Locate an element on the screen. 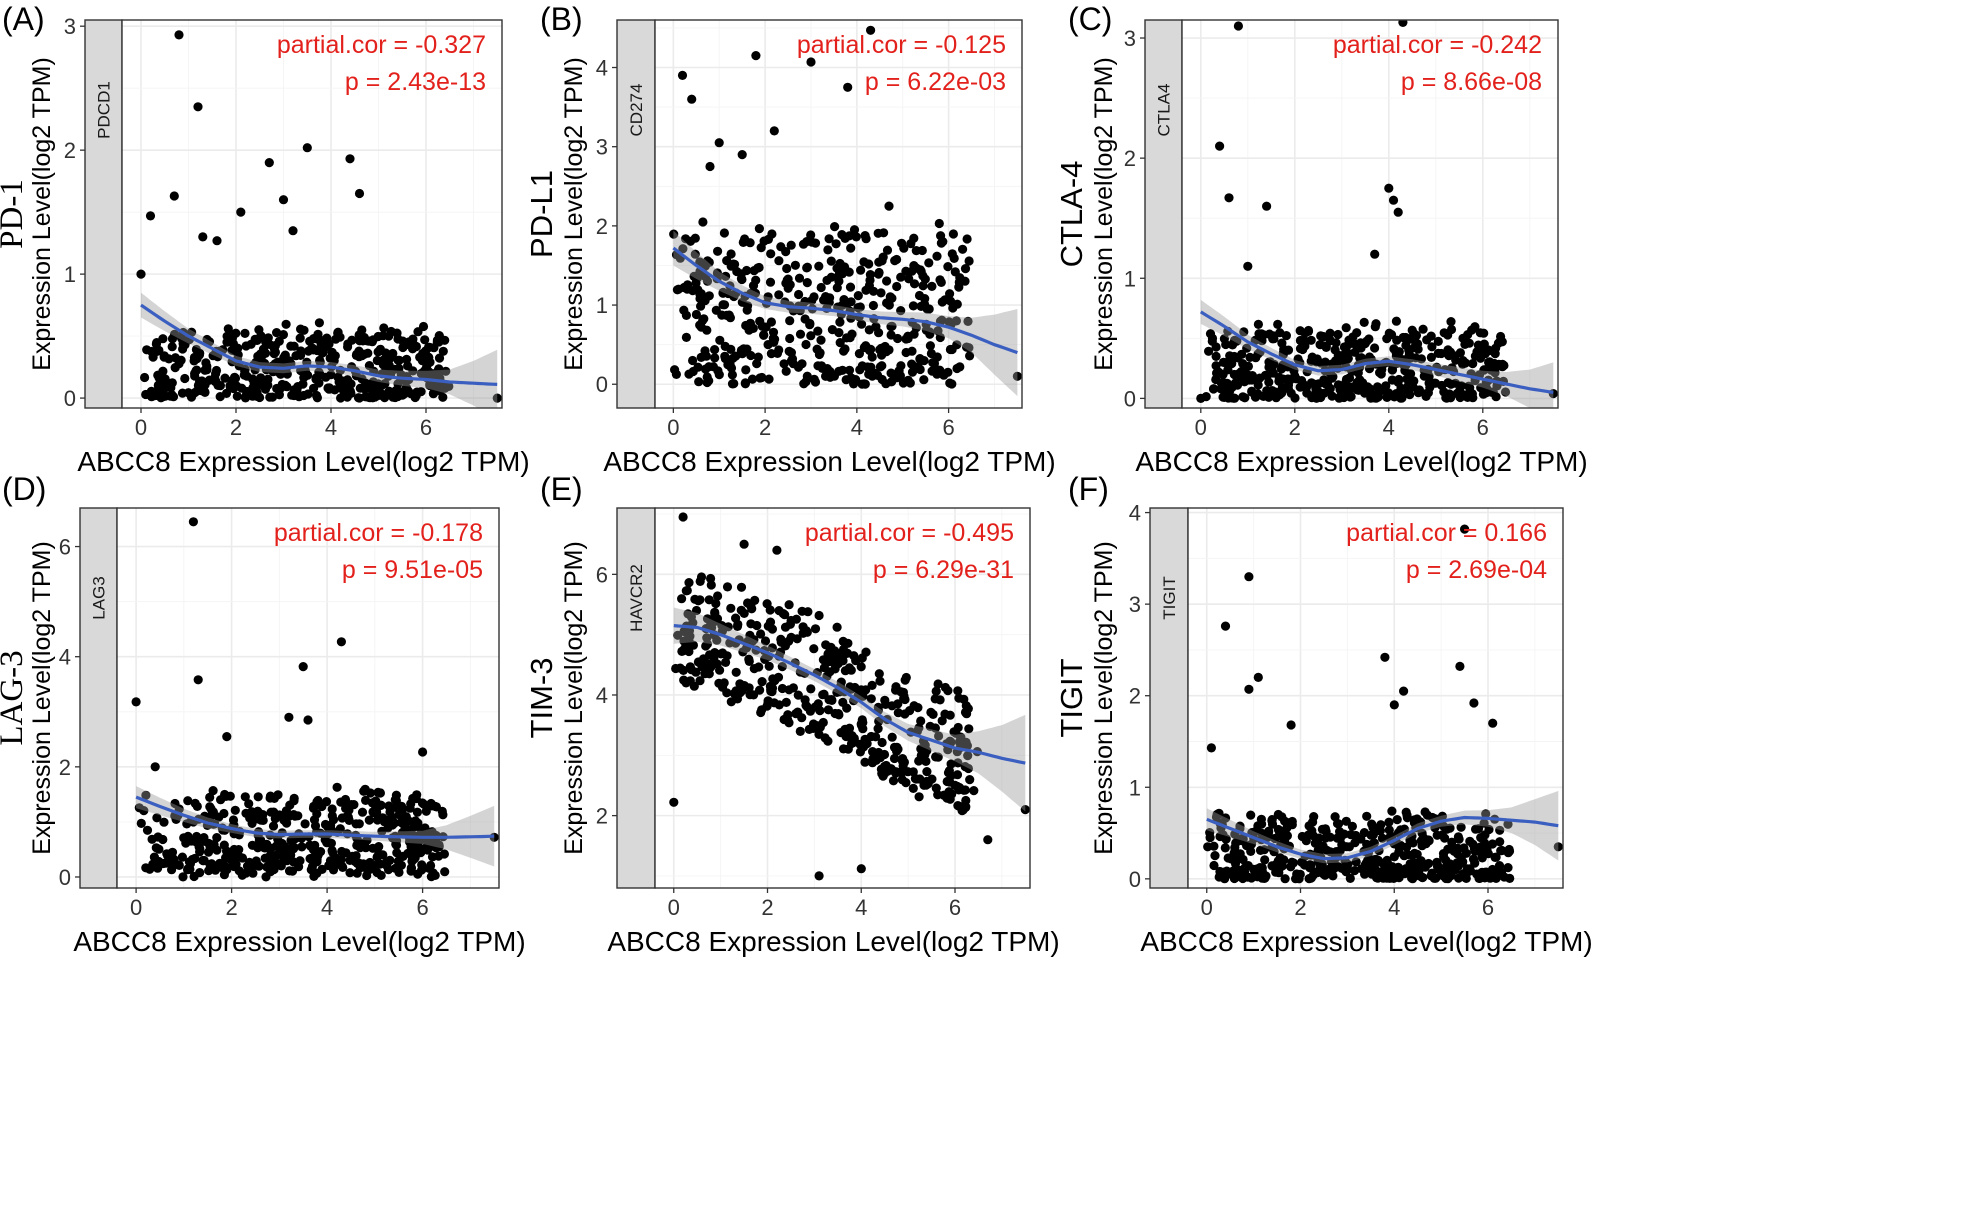 This screenshot has height=1205, width=1975. x-axis-label: ABCC8 Expression Level(log2 TPM) is located at coordinates (1361, 461).